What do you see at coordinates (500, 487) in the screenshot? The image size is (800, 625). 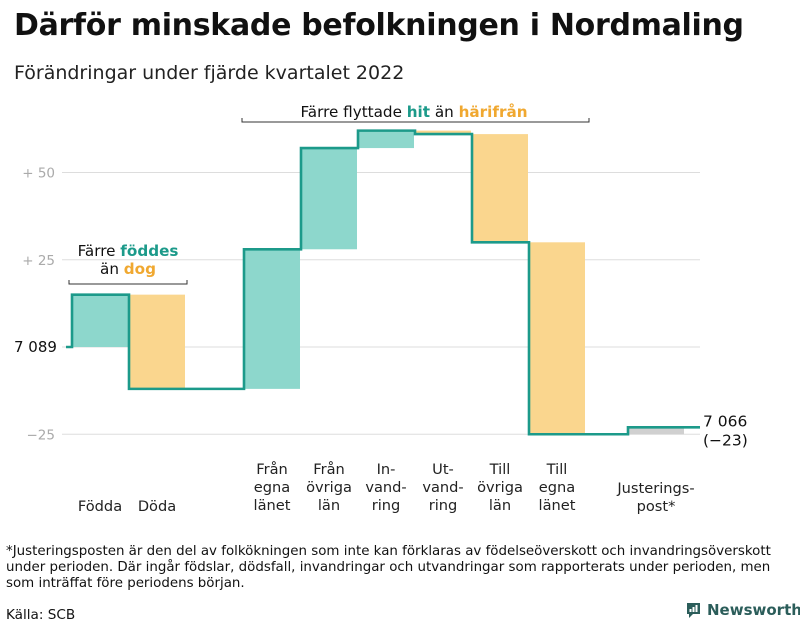 I see `category-label: Till övriga län` at bounding box center [500, 487].